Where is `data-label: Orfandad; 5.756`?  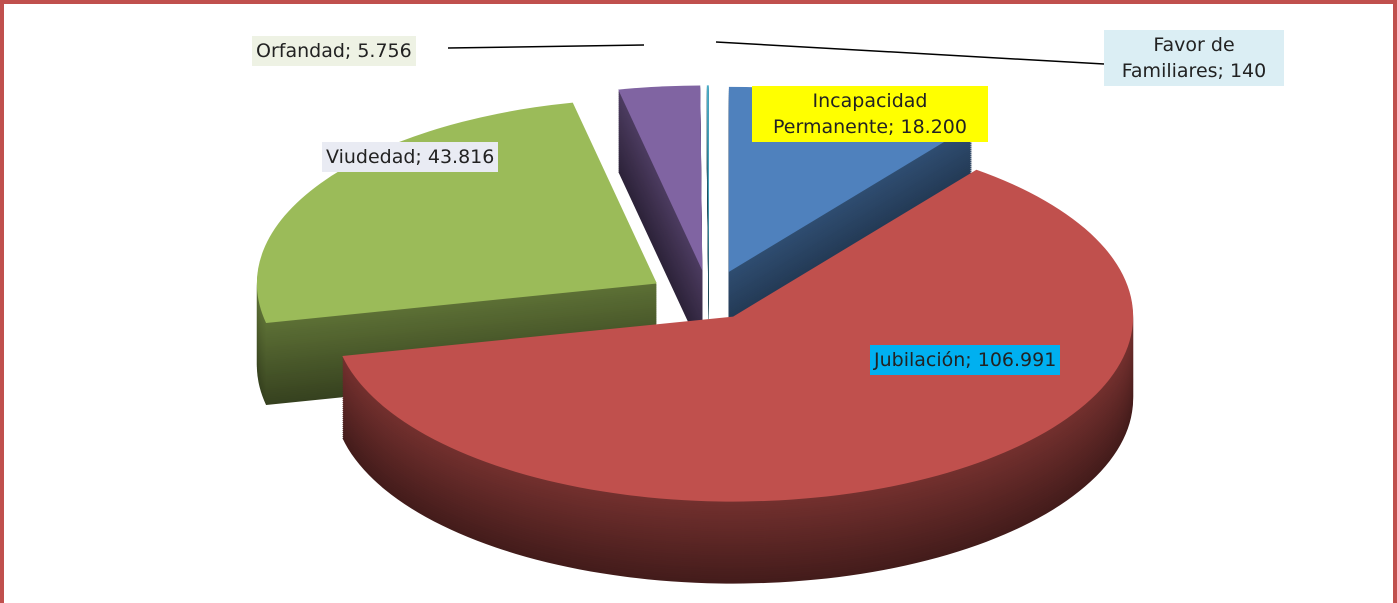
data-label: Orfandad; 5.756 is located at coordinates (334, 51).